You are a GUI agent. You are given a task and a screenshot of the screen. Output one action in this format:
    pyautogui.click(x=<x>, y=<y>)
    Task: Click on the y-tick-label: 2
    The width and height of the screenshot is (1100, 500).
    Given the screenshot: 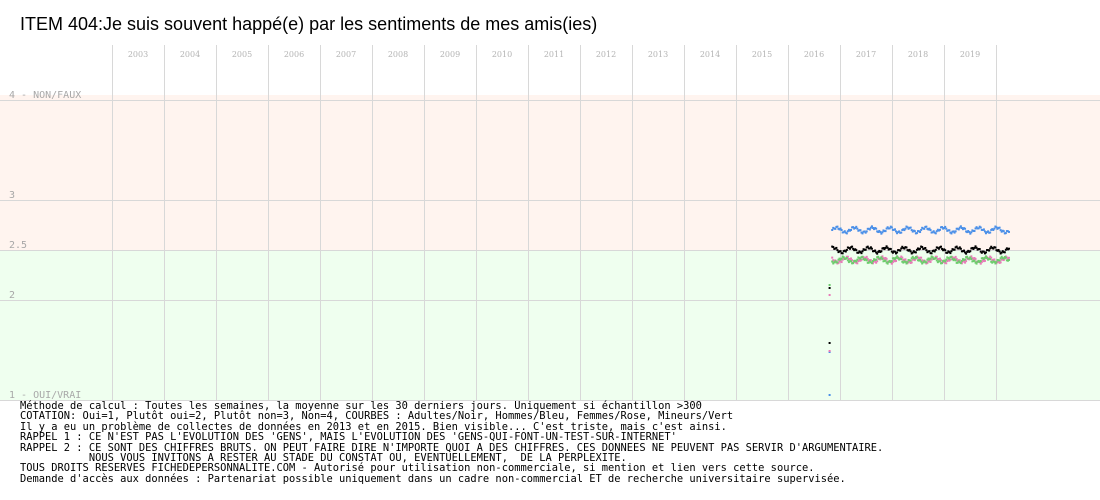 What is the action you would take?
    pyautogui.click(x=12, y=295)
    